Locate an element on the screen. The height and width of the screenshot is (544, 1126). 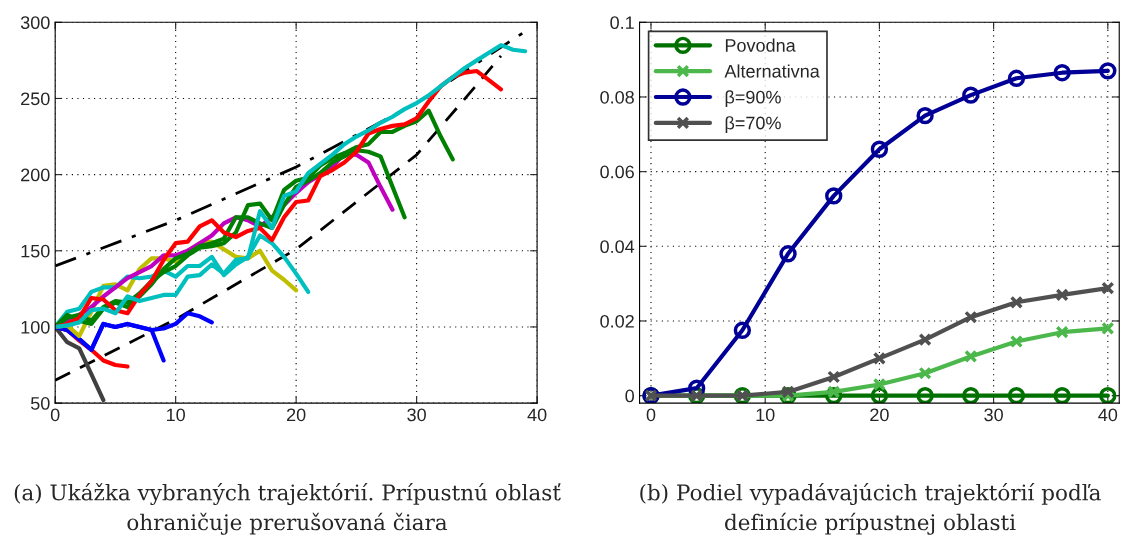
y-tick-label: 150 is located at coordinates (35, 251).